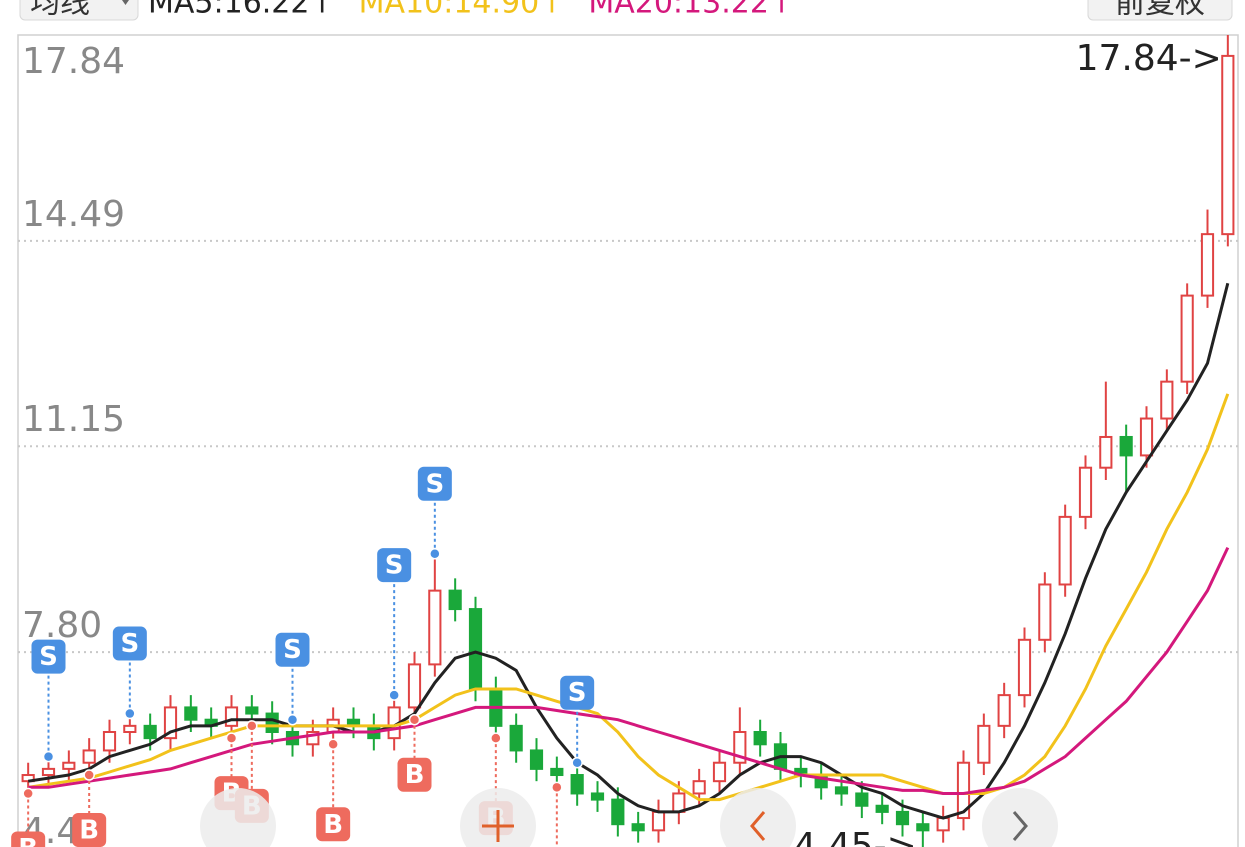  What do you see at coordinates (73, 419) in the screenshot?
I see `y-tick-label: 11.15` at bounding box center [73, 419].